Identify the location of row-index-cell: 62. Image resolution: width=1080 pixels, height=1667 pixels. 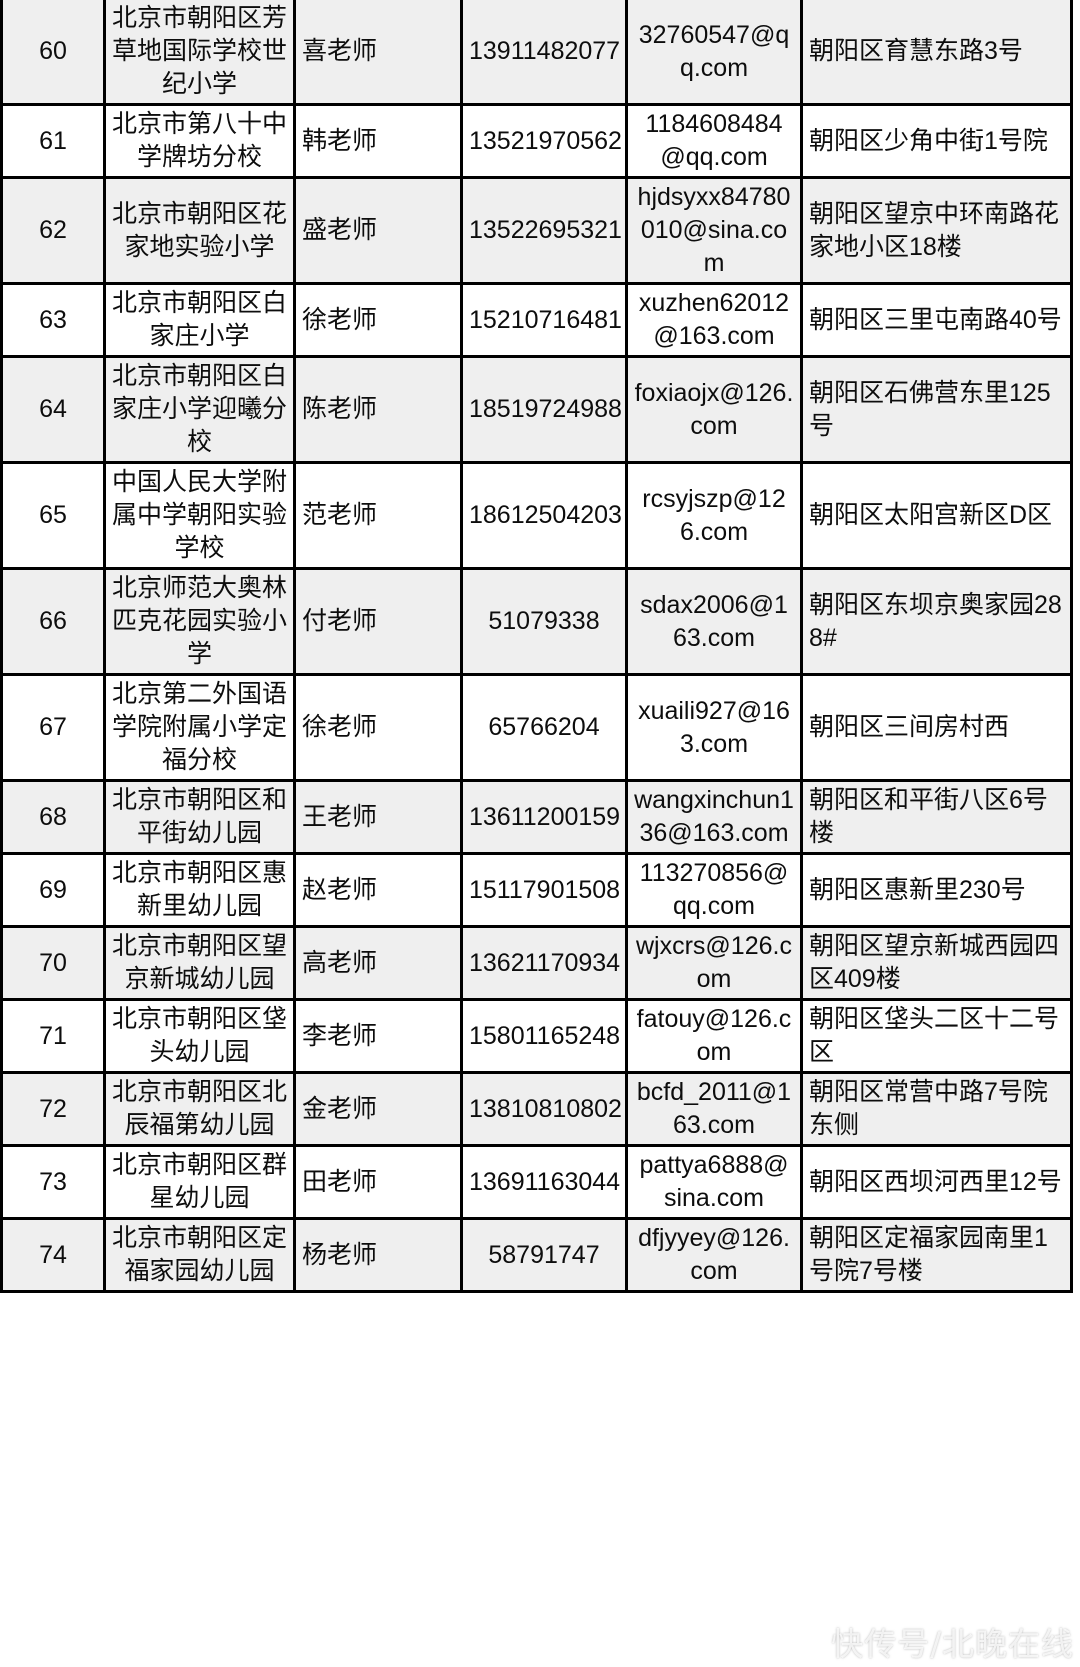
(53, 230).